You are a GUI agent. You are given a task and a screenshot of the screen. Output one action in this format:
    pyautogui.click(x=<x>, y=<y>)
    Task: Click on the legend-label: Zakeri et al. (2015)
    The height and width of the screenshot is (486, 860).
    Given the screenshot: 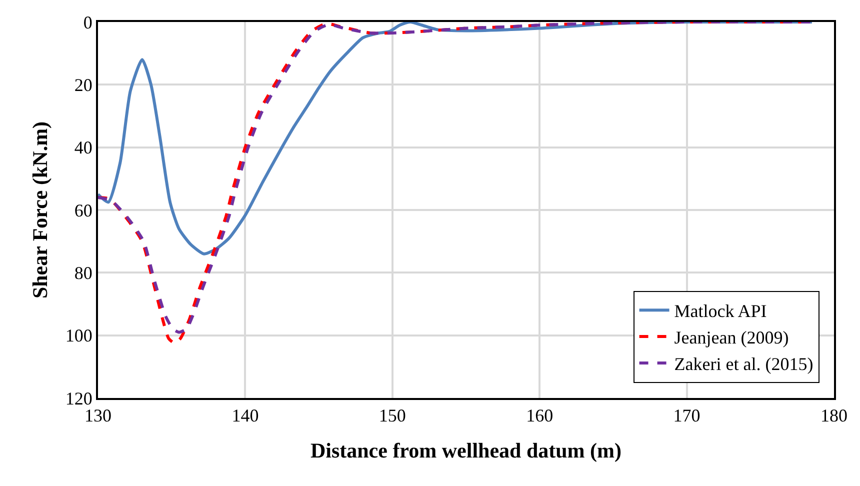 What is the action you would take?
    pyautogui.click(x=744, y=364)
    